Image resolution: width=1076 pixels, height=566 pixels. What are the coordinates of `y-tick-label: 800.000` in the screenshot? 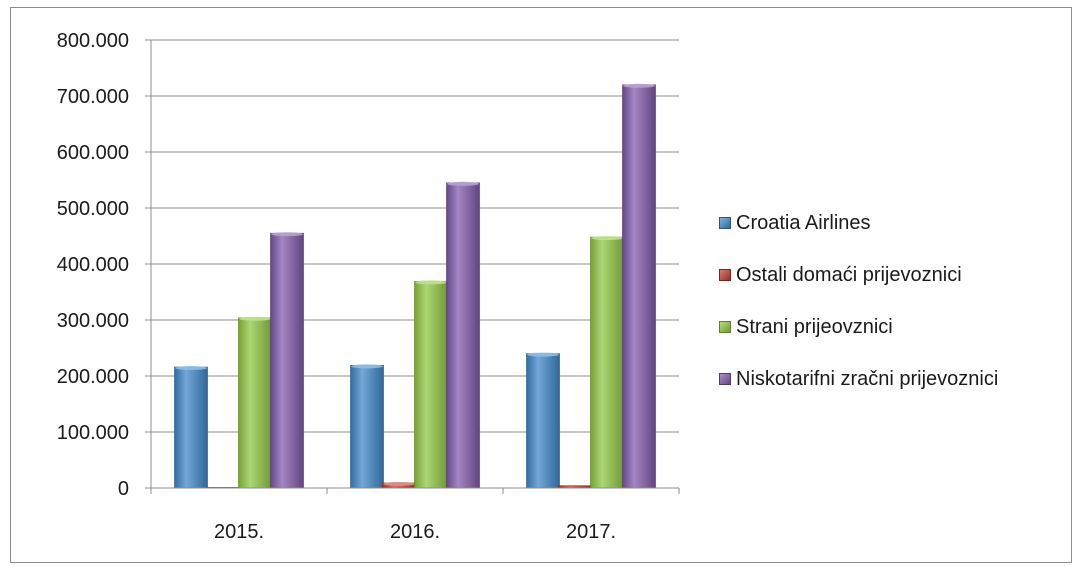 It's located at (93, 41).